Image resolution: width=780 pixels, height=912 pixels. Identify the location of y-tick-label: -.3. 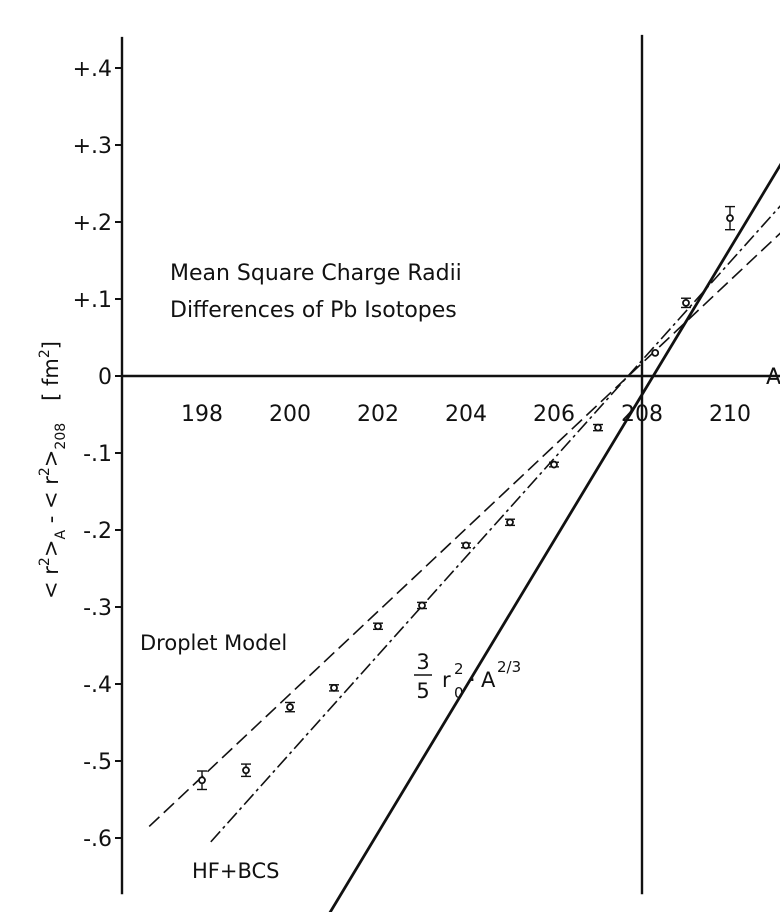
(97, 608).